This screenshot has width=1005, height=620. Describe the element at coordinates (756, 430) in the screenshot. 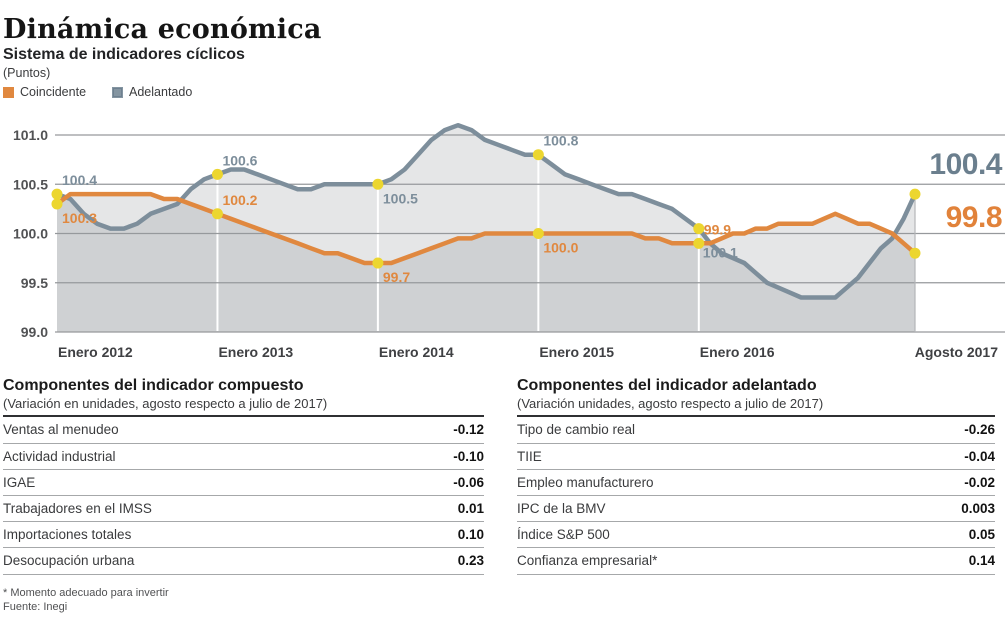

I see `table-row: Tipo de cambio real -0.26` at that location.